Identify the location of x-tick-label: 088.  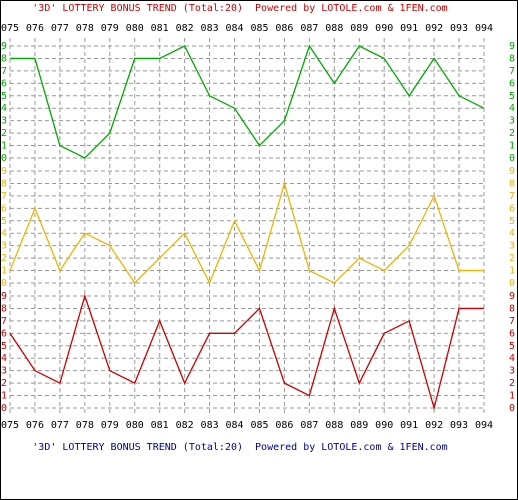
(334, 28).